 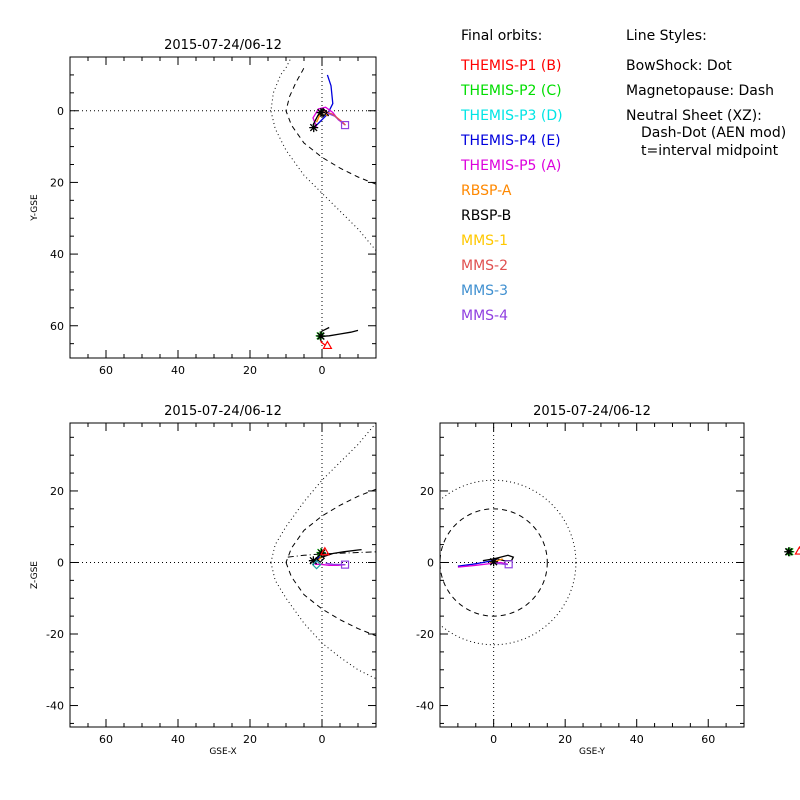 What do you see at coordinates (511, 91) in the screenshot?
I see `legend-item: THEMIS-P2 (C)` at bounding box center [511, 91].